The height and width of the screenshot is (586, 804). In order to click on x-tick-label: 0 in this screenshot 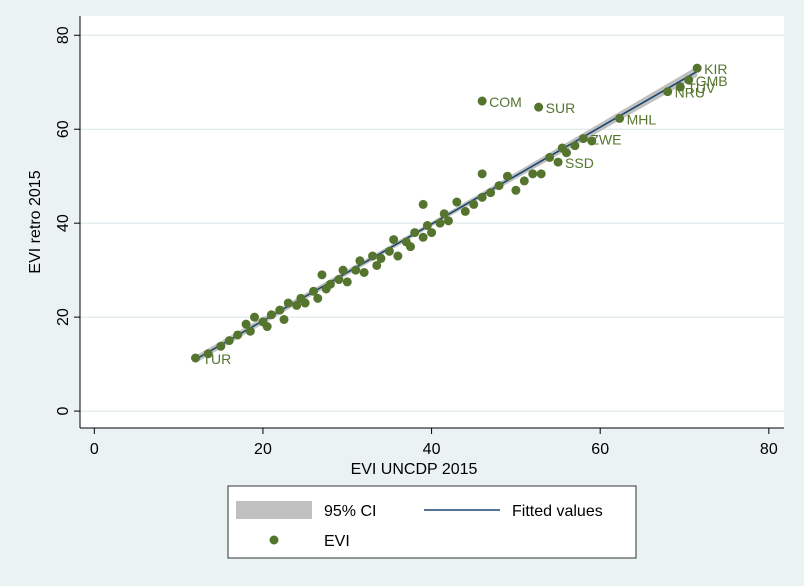, I will do `click(94, 449)`.